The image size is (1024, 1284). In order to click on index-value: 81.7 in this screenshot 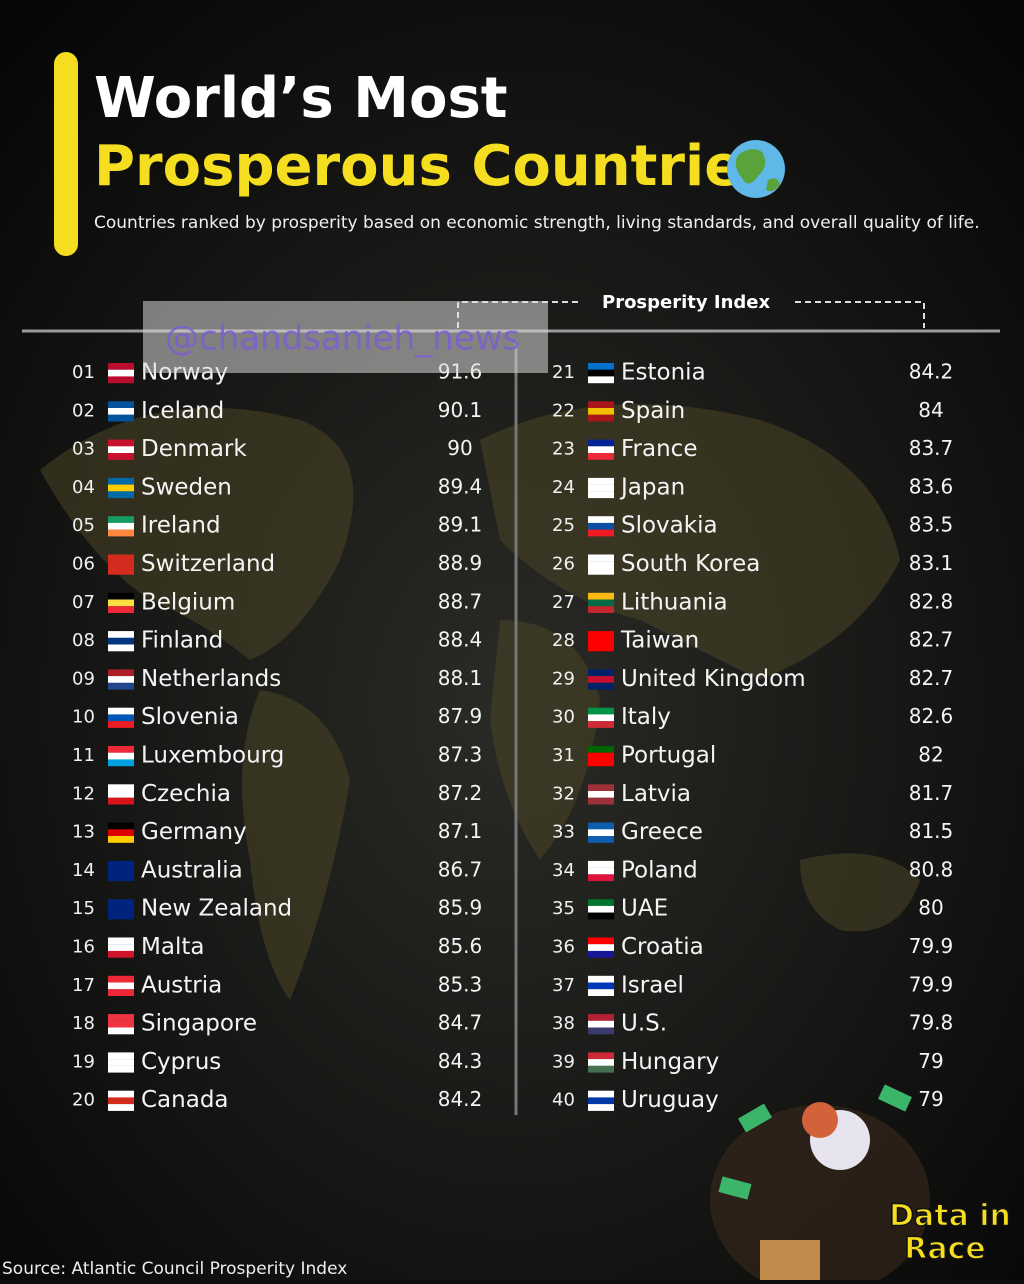, I will do `click(931, 793)`.